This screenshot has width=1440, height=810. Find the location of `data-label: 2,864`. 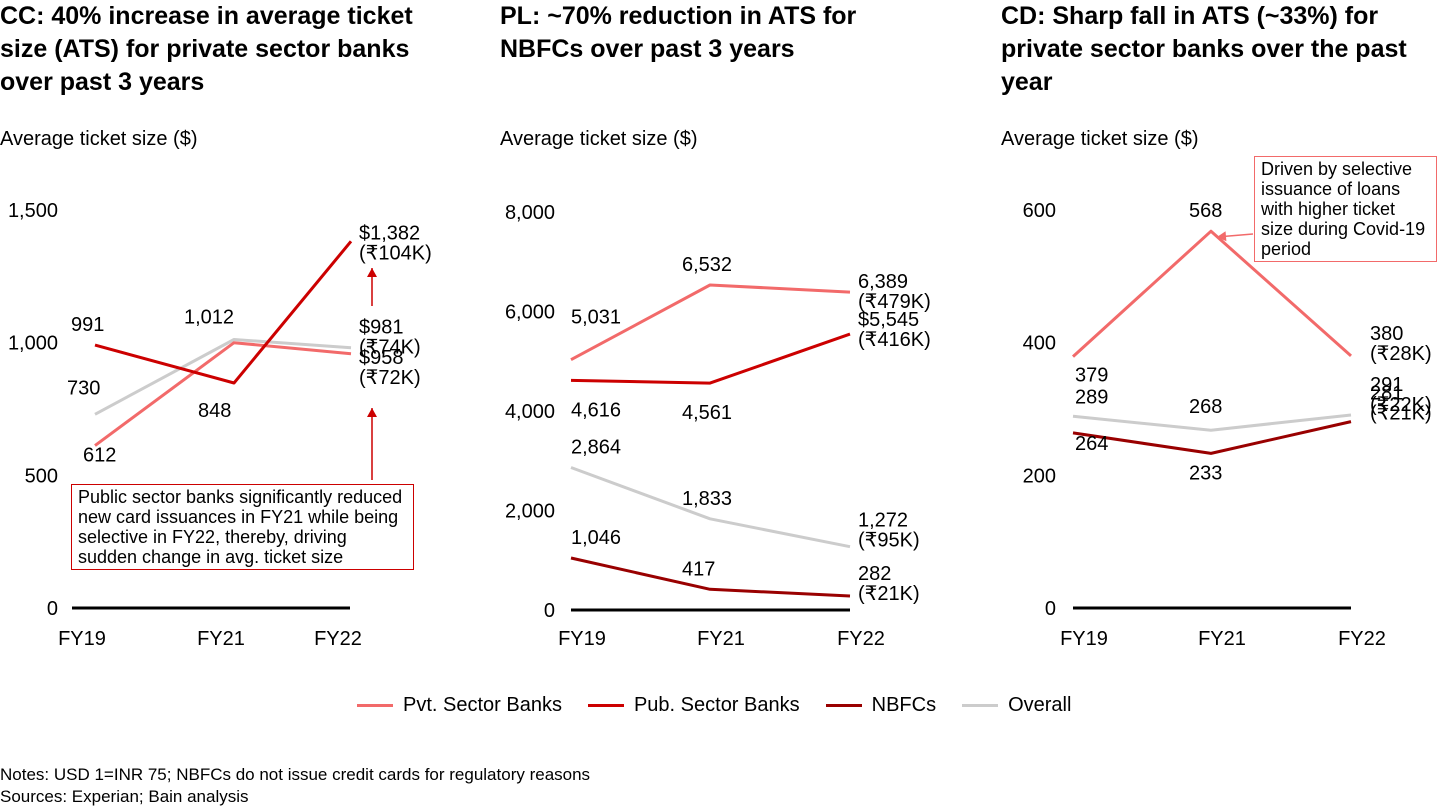

data-label: 2,864 is located at coordinates (596, 448).